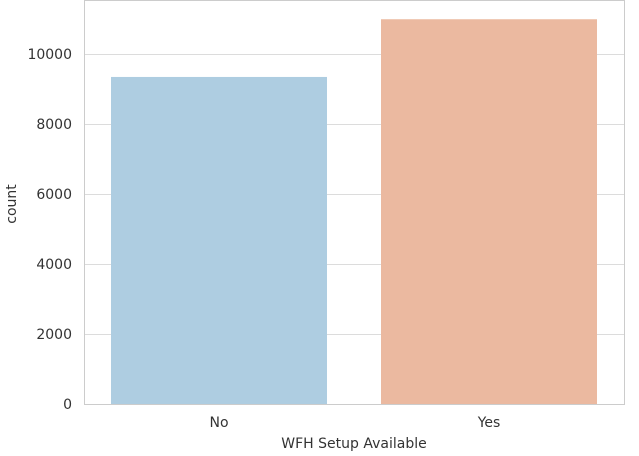 This screenshot has height=456, width=639. Describe the element at coordinates (54, 335) in the screenshot. I see `y-tick-label: 2000` at that location.